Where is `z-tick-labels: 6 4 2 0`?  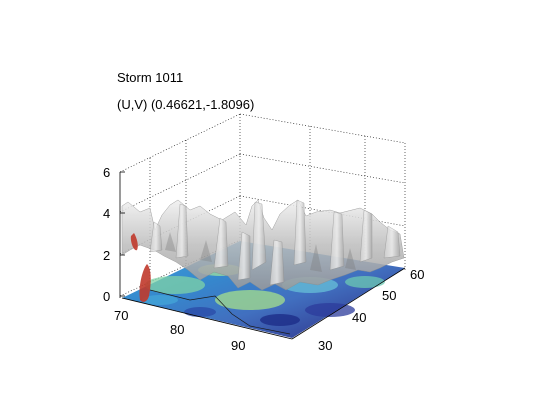 z-tick-labels: 6 4 2 0 is located at coordinates (106, 234).